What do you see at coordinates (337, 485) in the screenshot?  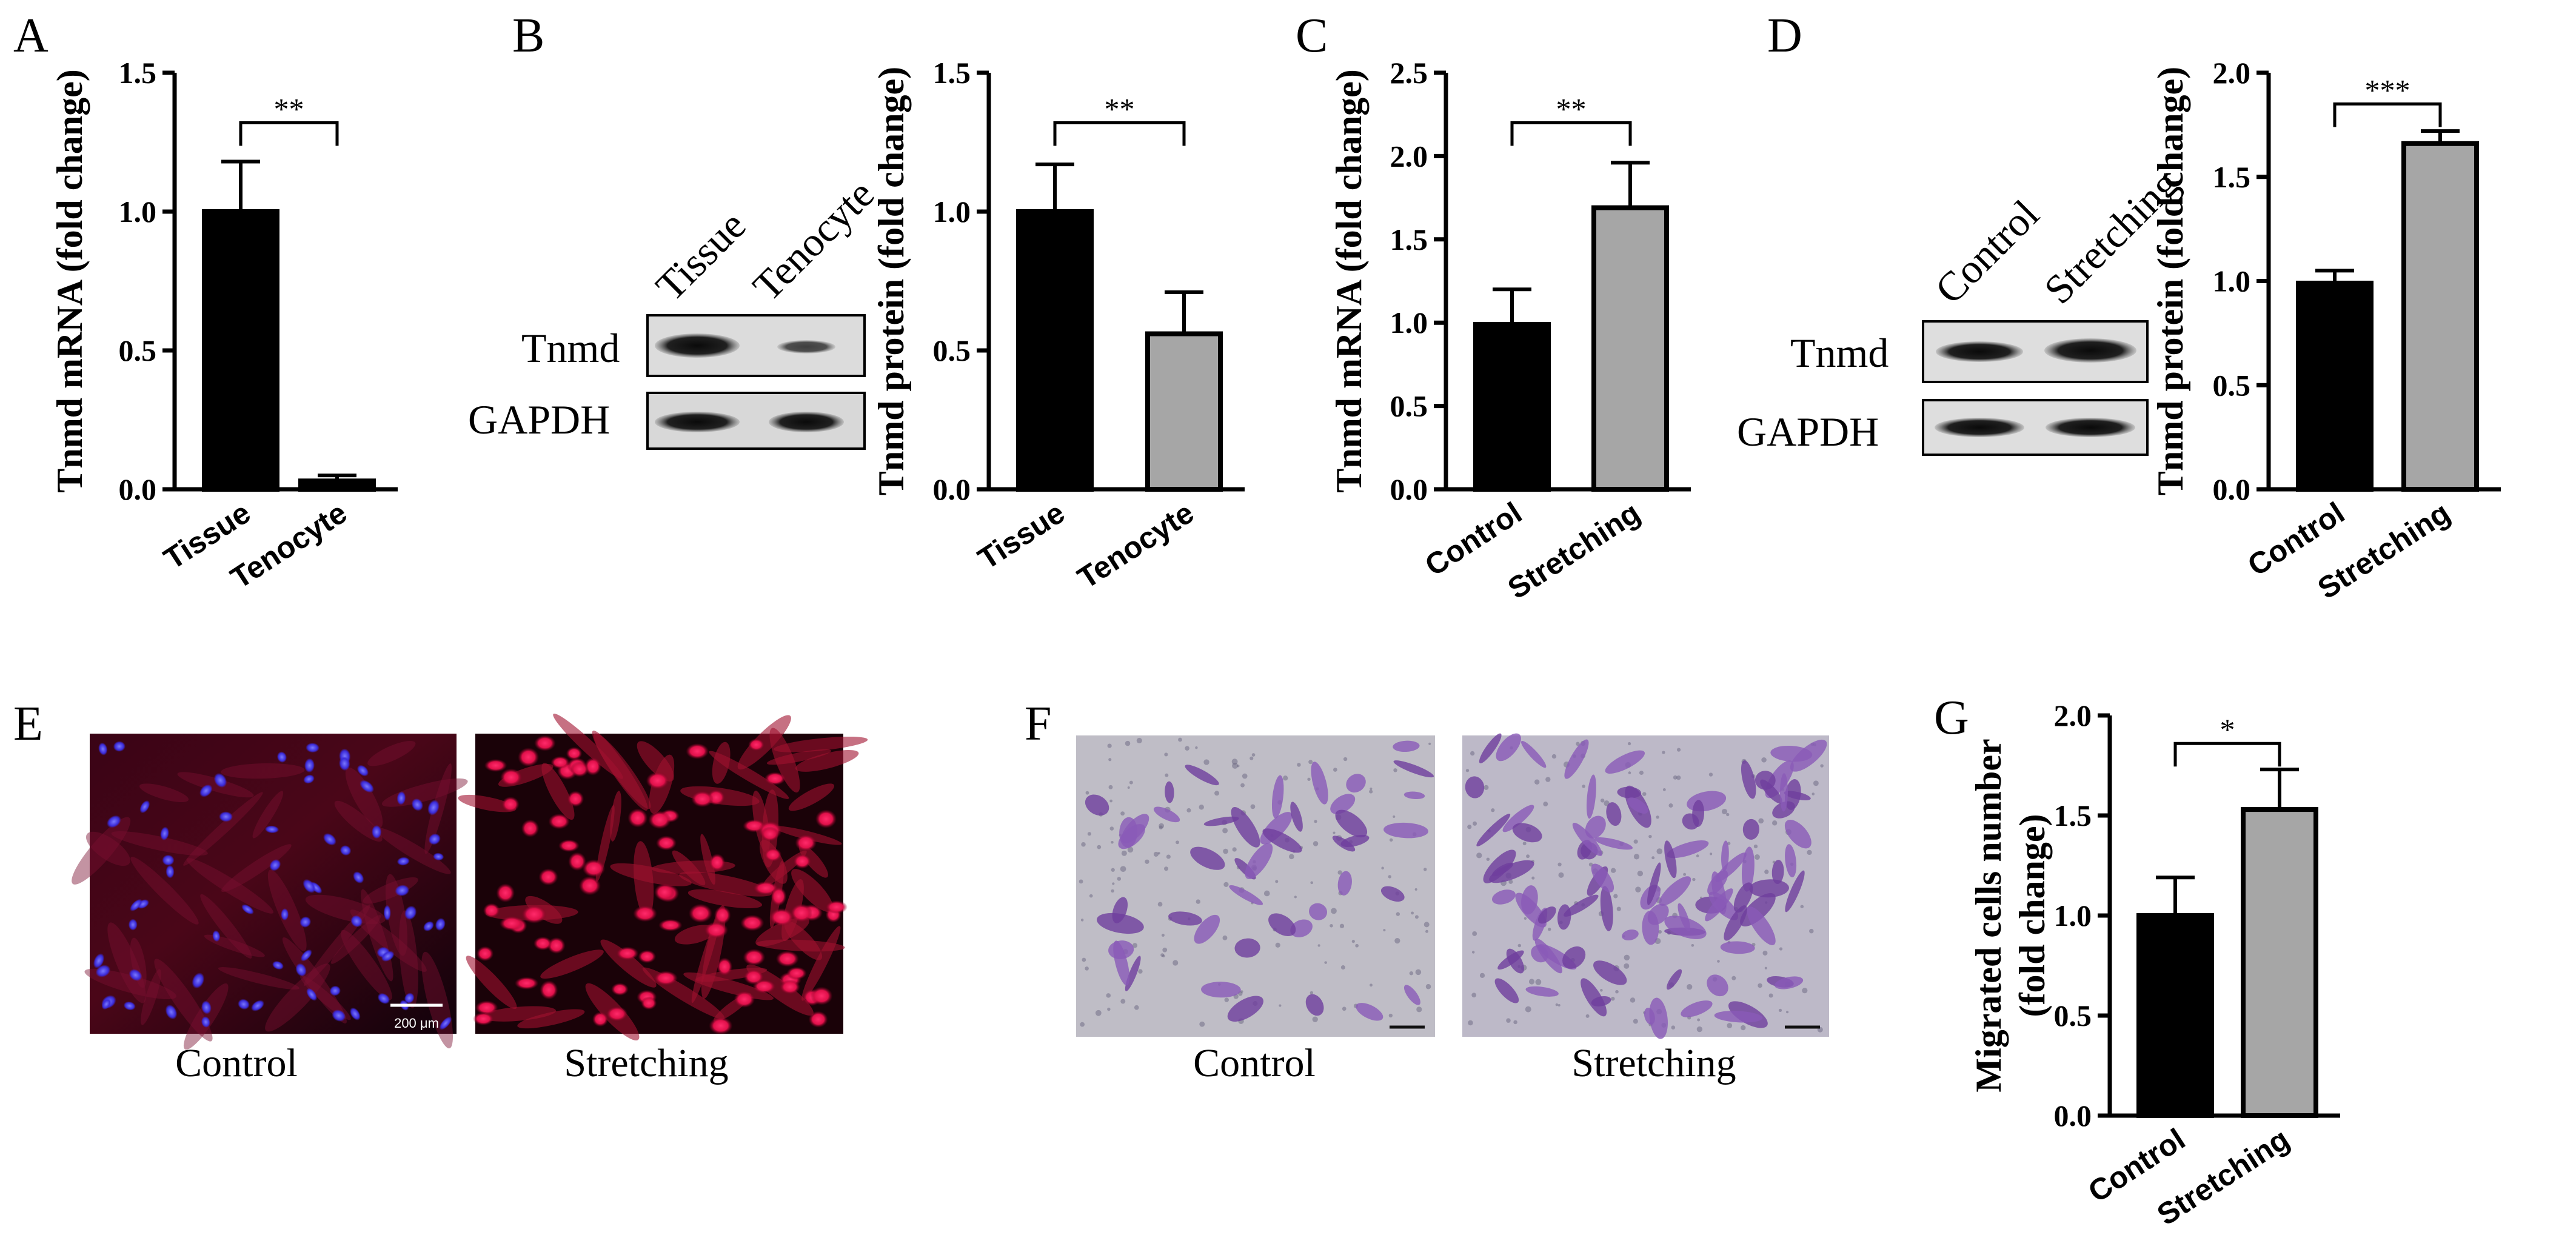 I see `bar-a-tenocyte` at bounding box center [337, 485].